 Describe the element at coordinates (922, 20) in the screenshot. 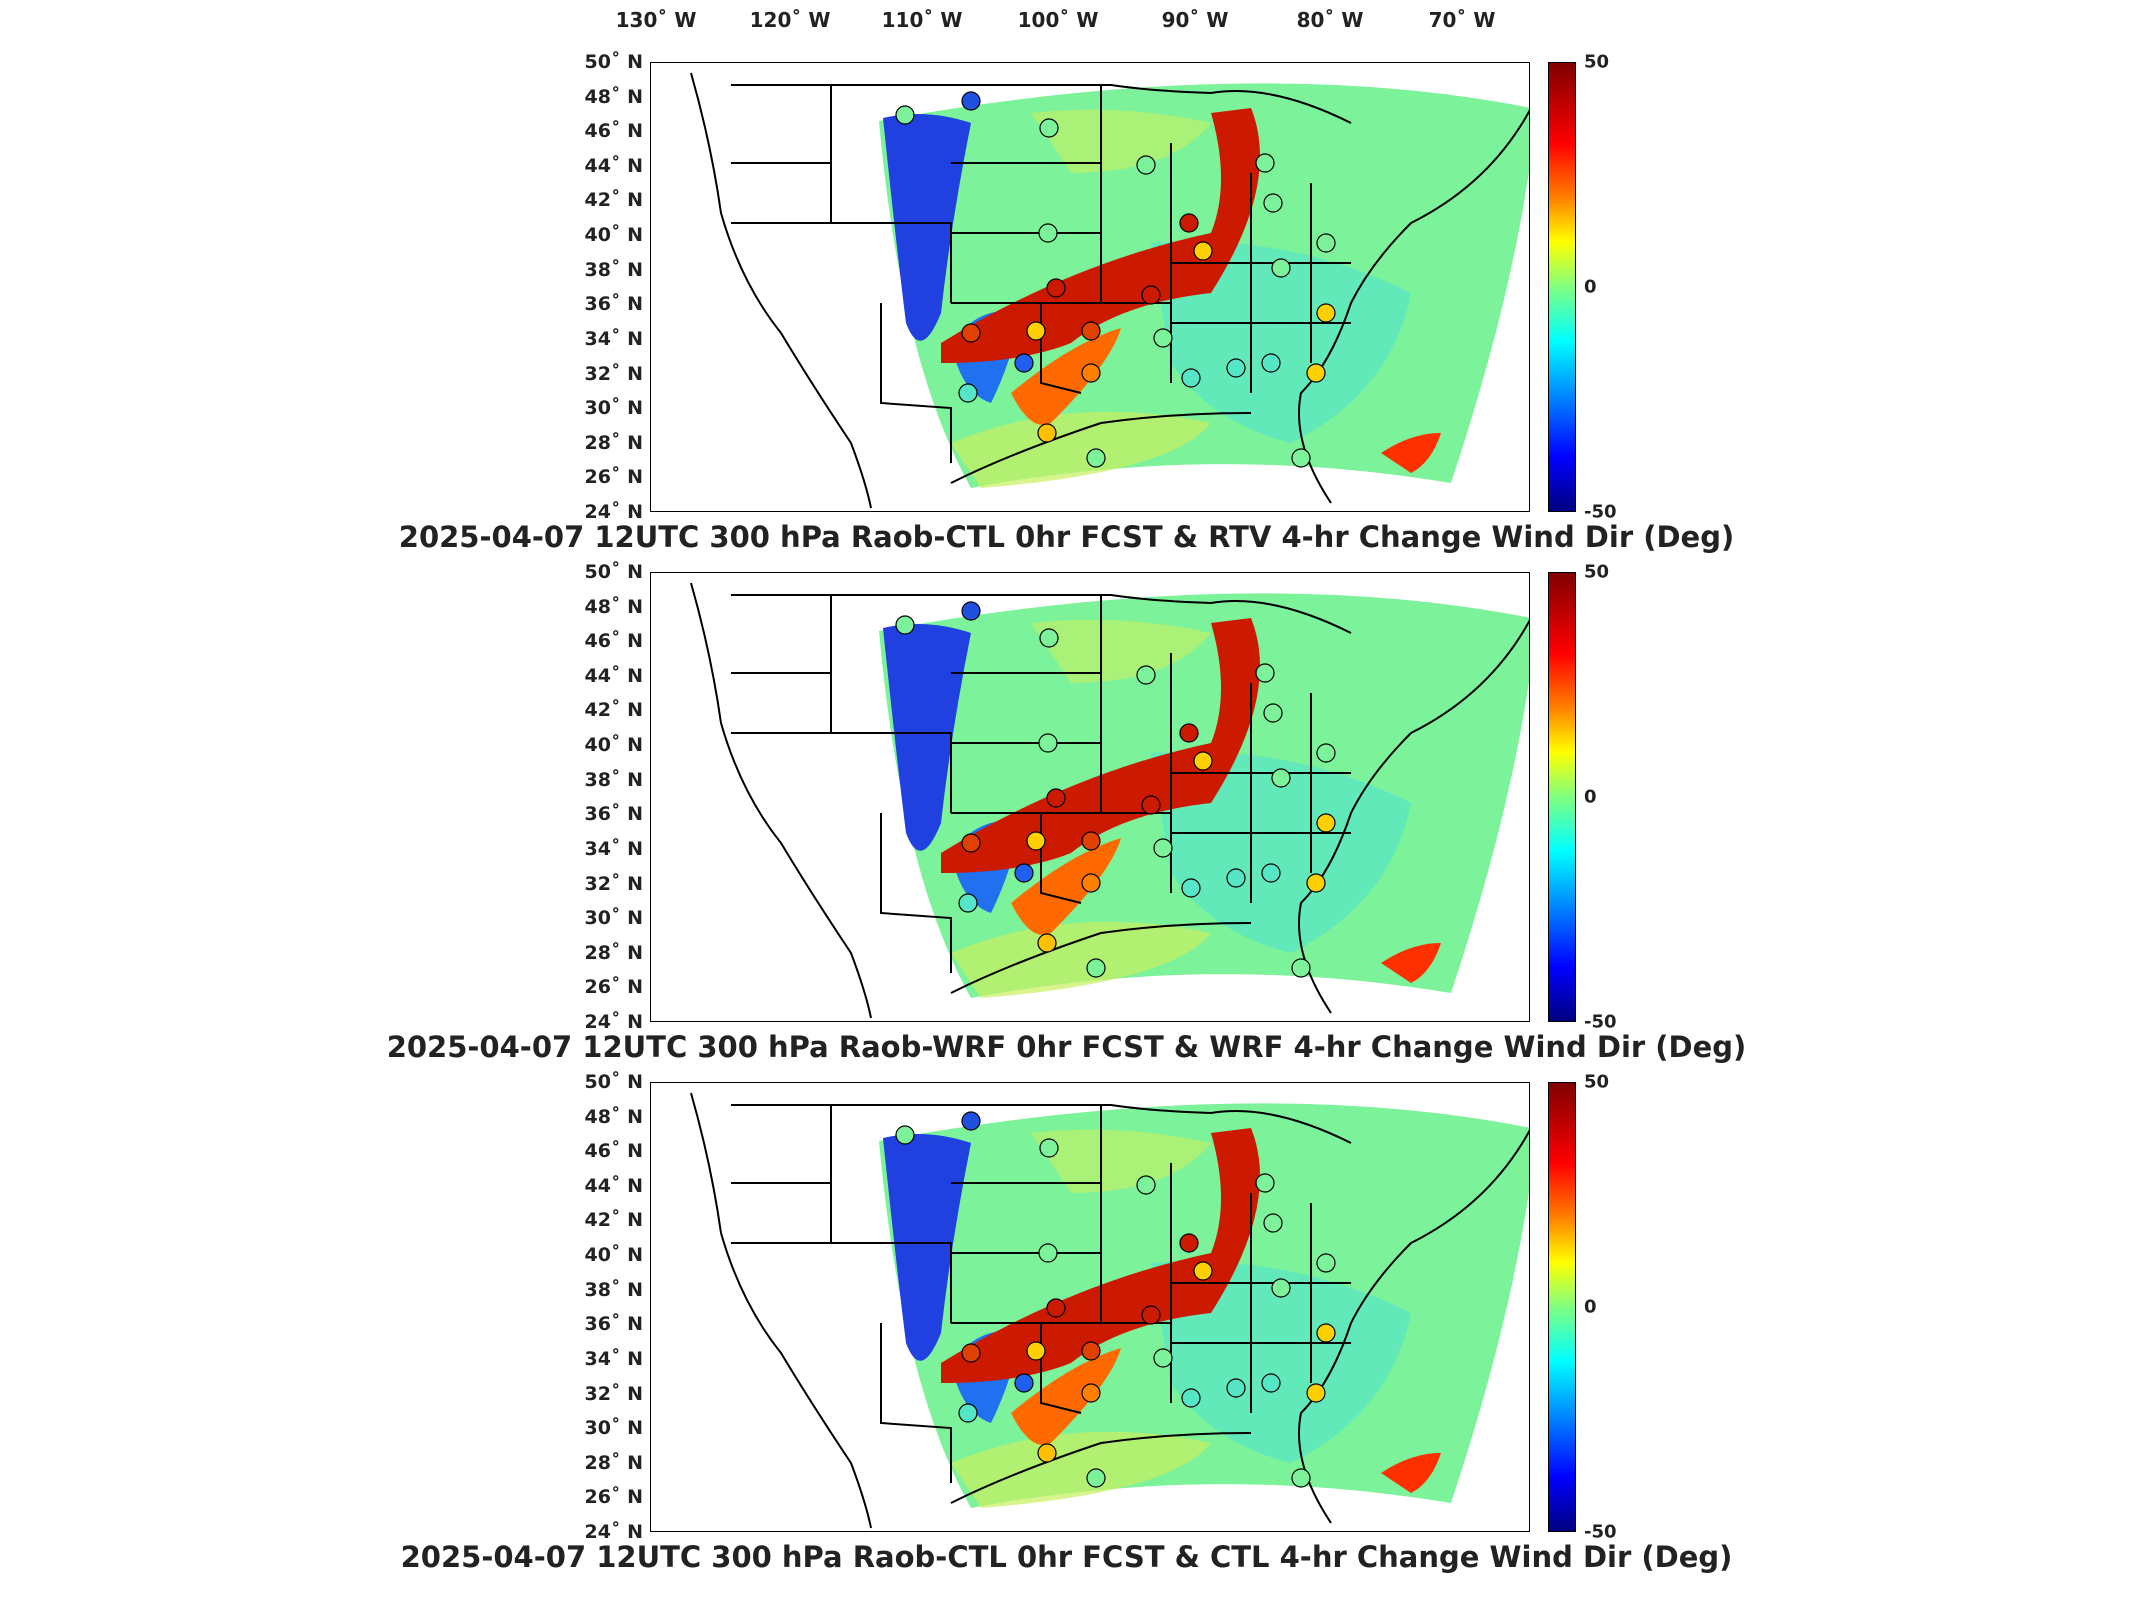

I see `lon-label-110w: 110˚ W` at that location.